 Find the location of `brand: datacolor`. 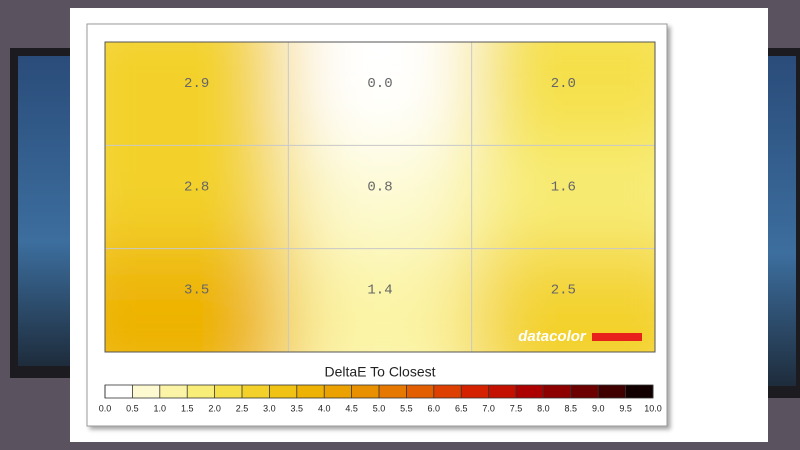

brand: datacolor is located at coordinates (552, 336).